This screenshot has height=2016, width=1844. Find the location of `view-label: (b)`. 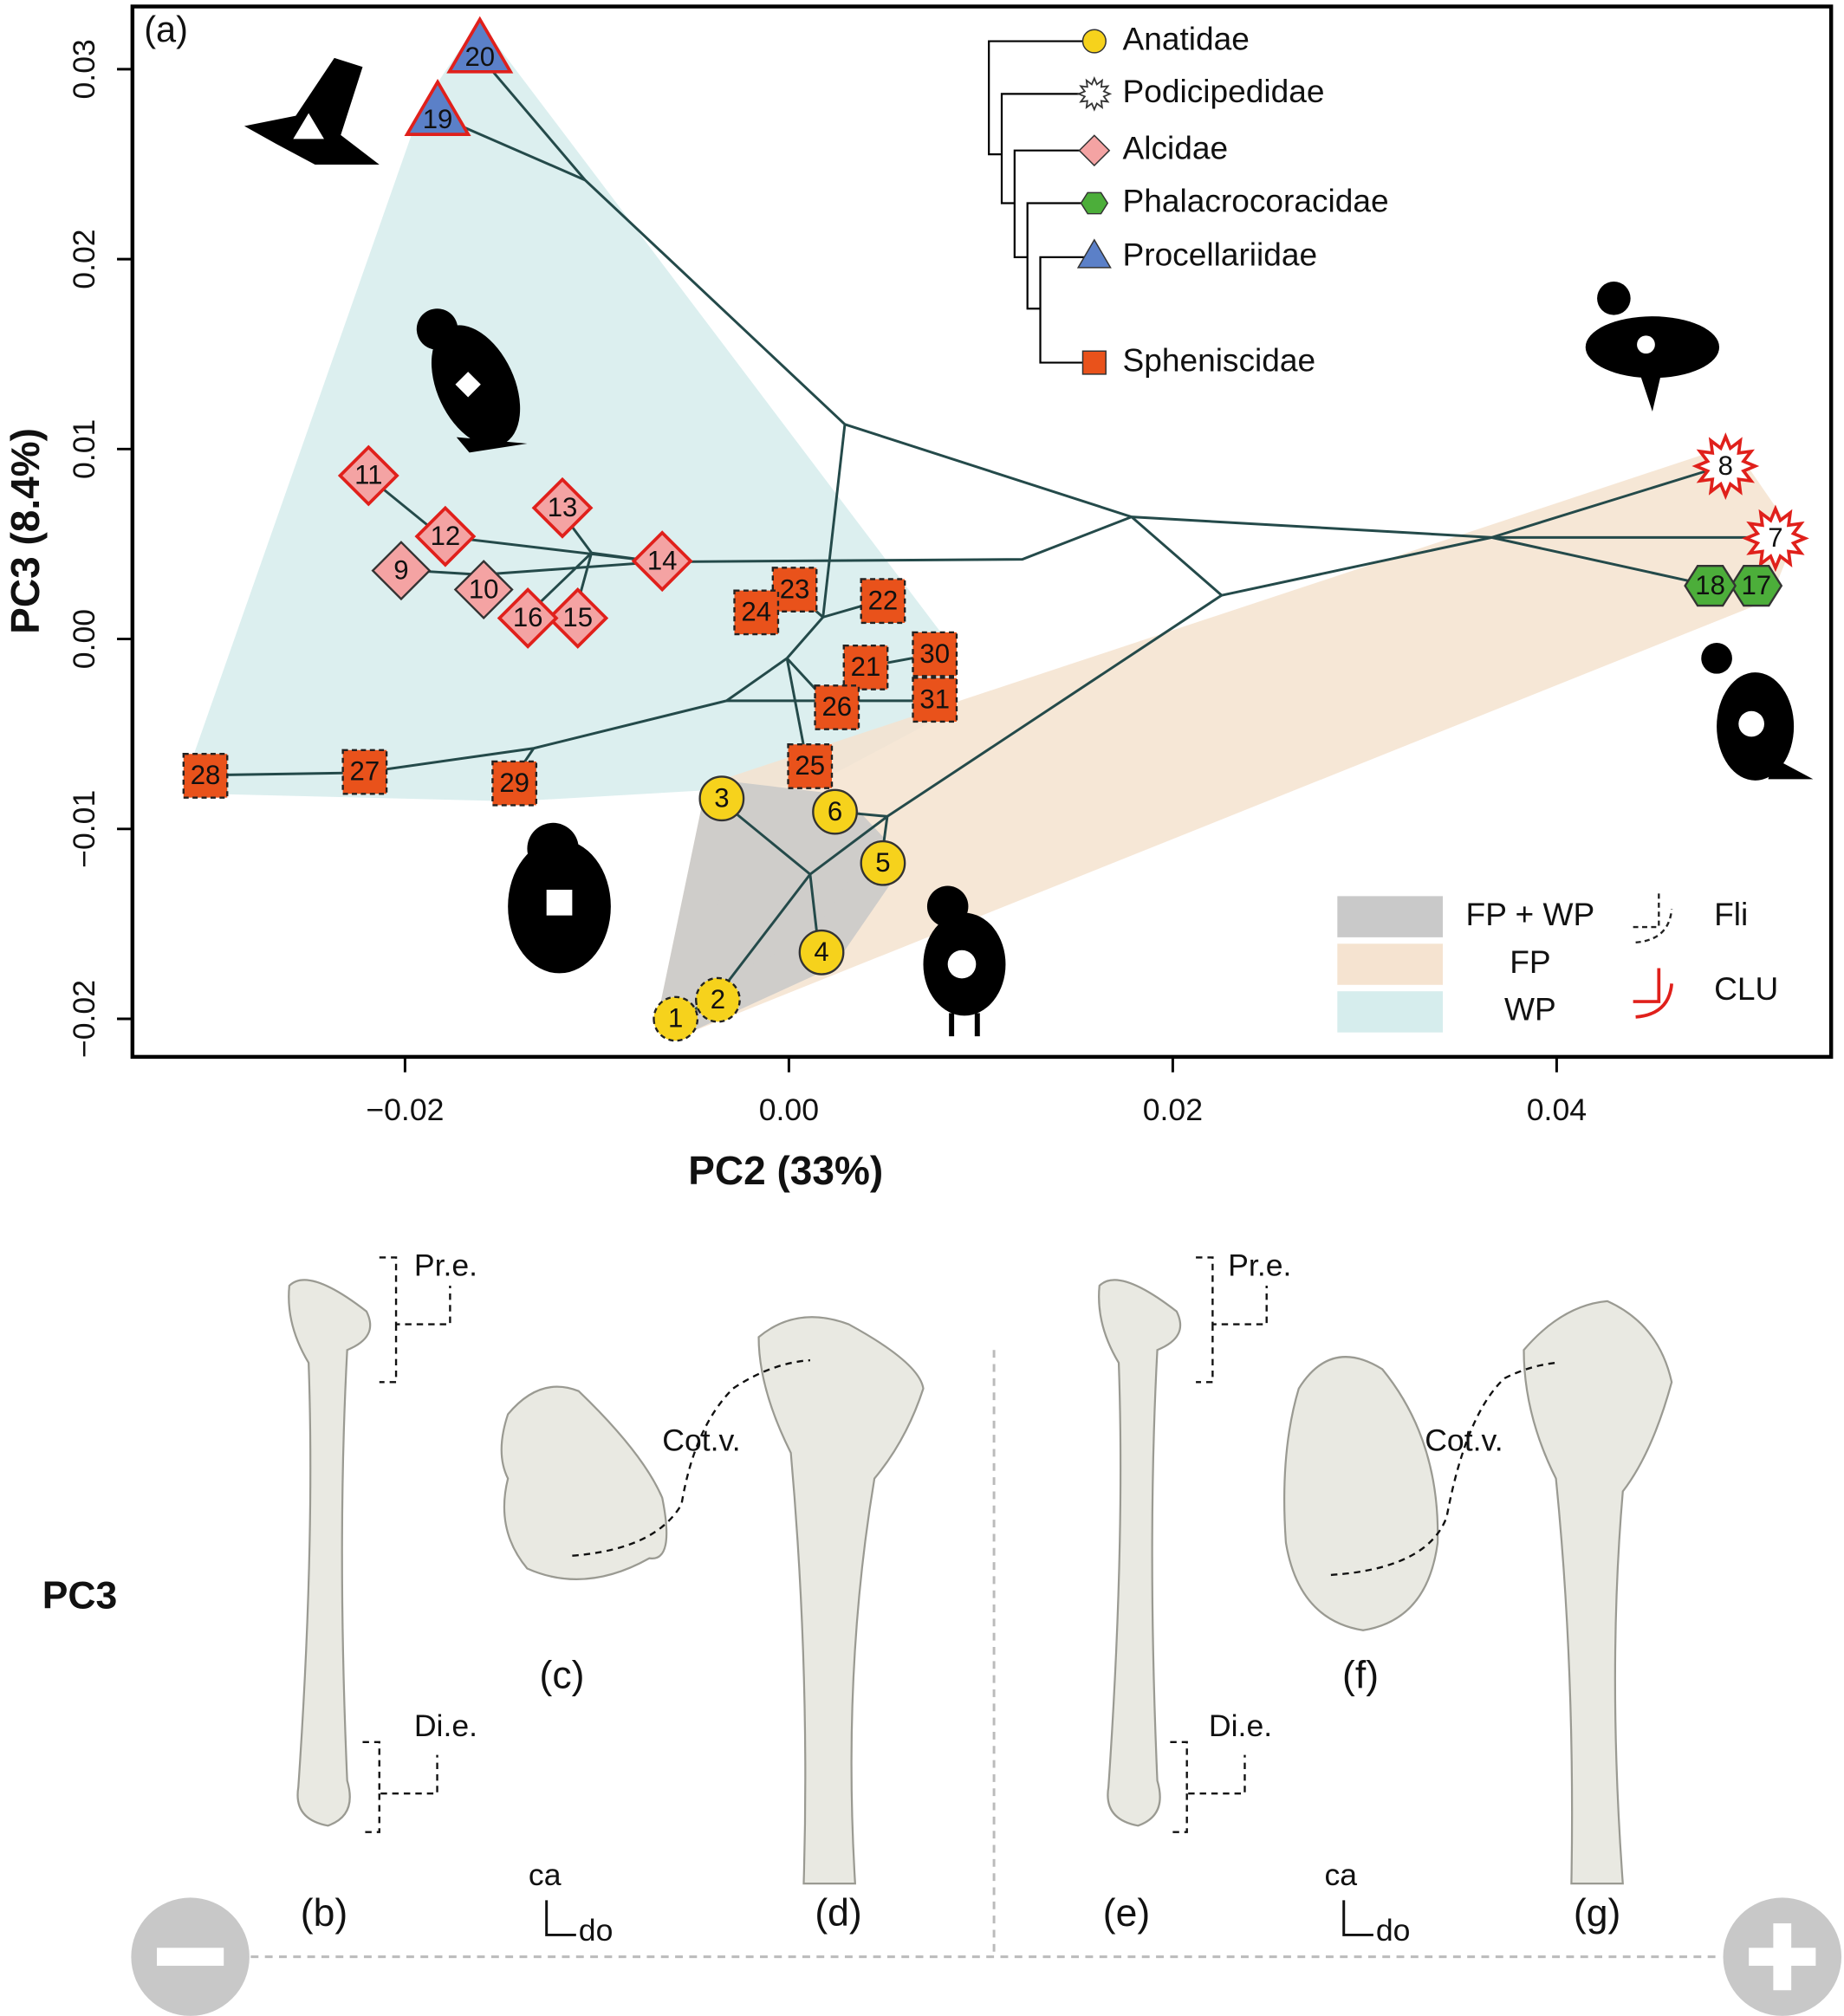

view-label: (b) is located at coordinates (324, 1914).